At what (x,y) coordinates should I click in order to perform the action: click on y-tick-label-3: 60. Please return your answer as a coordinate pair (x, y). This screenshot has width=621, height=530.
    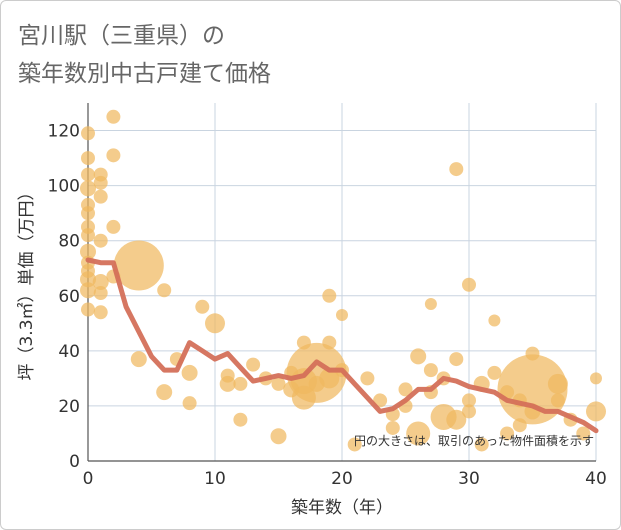
    Looking at the image, I should click on (69, 297).